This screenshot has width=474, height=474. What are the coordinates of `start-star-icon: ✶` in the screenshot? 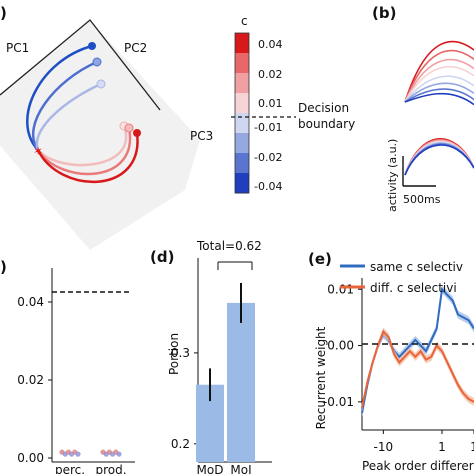 It's located at (38, 151).